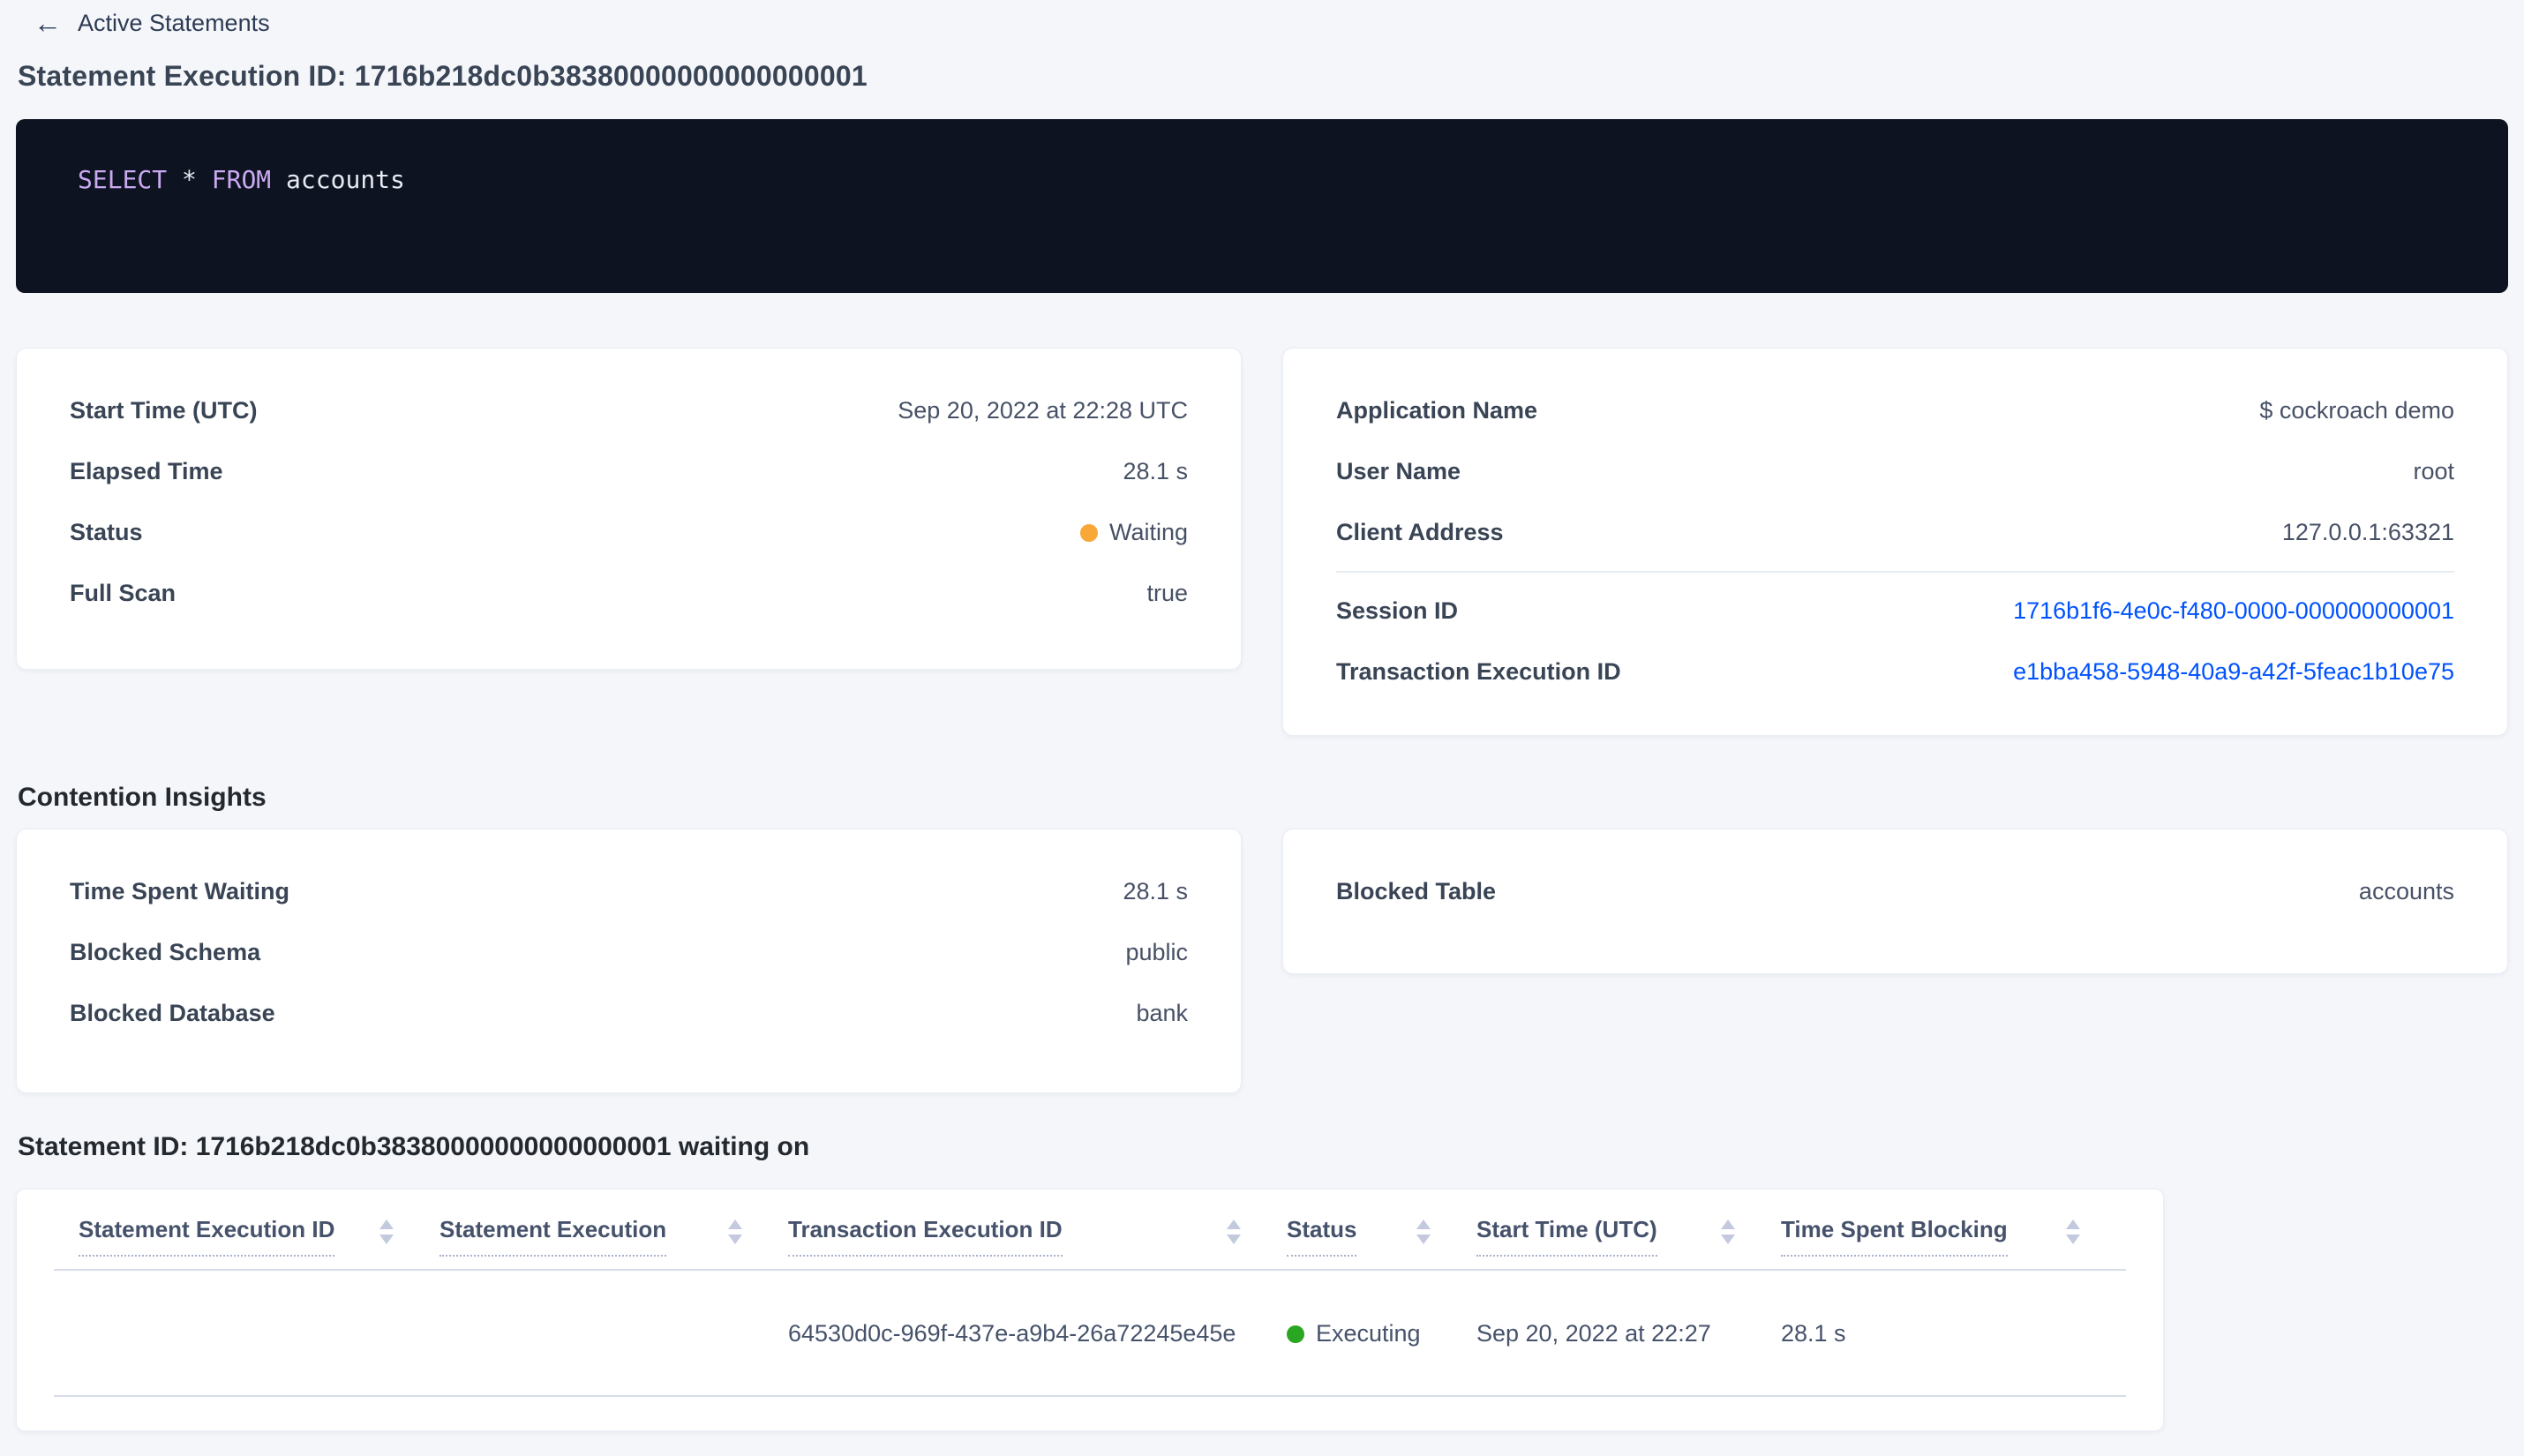 Image resolution: width=2524 pixels, height=1456 pixels. What do you see at coordinates (1155, 891) in the screenshot?
I see `time-spent-waiting-value: 28.1 s` at bounding box center [1155, 891].